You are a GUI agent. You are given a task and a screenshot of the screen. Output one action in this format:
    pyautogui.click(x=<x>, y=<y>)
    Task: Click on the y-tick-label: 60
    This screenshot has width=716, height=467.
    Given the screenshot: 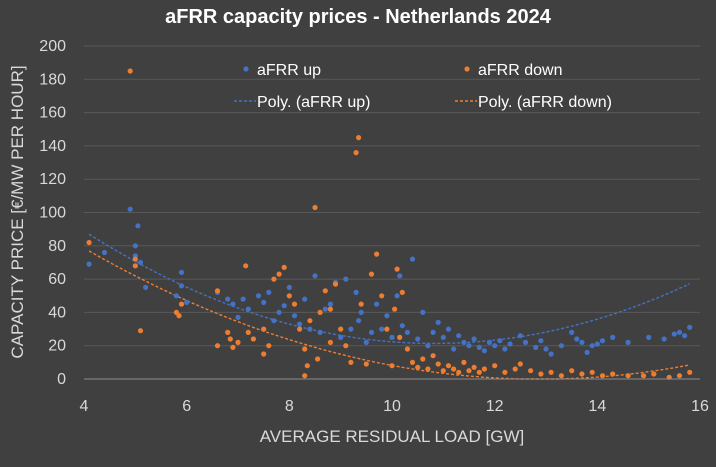 What is the action you would take?
    pyautogui.click(x=57, y=279)
    